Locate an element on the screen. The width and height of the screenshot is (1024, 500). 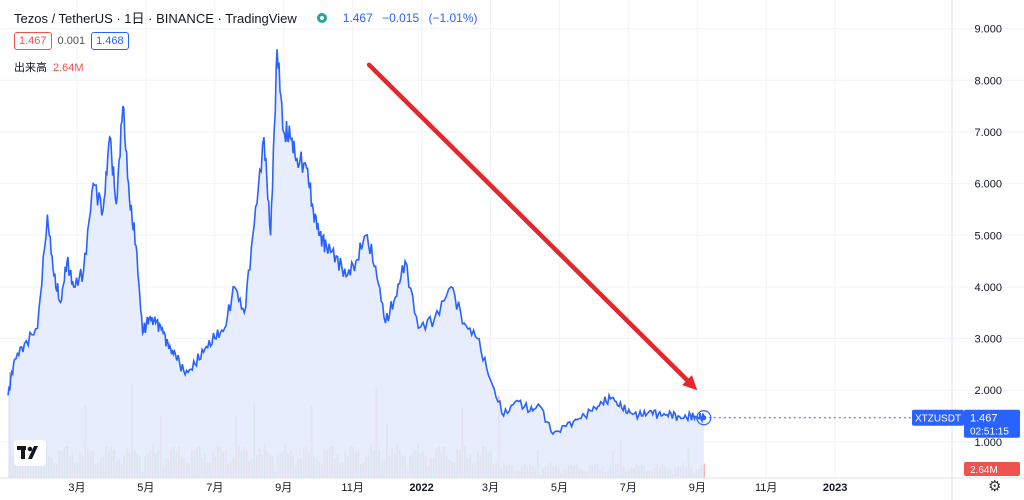
last-price-tag-bg is located at coordinates (992, 423).